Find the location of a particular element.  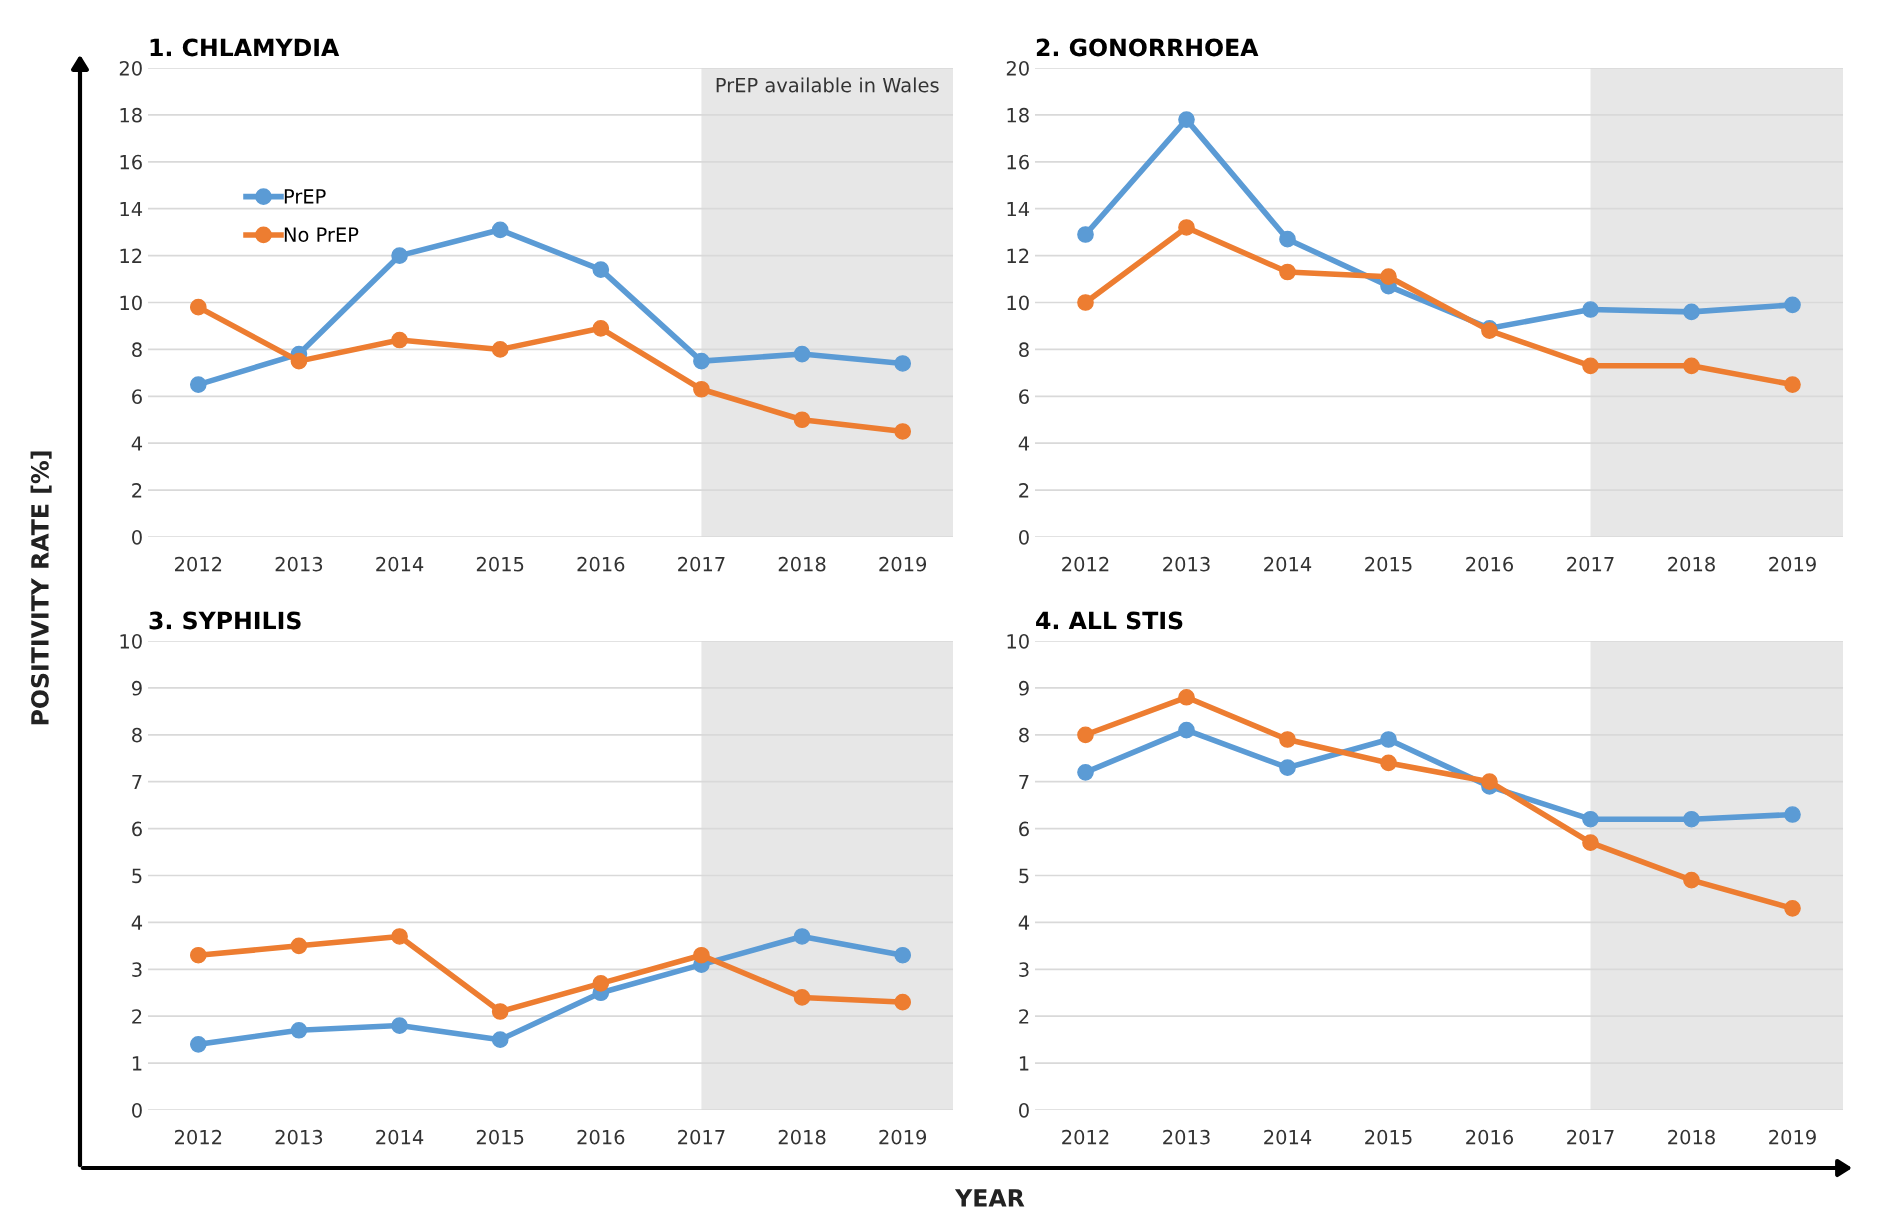

chart-title: 1. CHLAMYDIA is located at coordinates (245, 47).